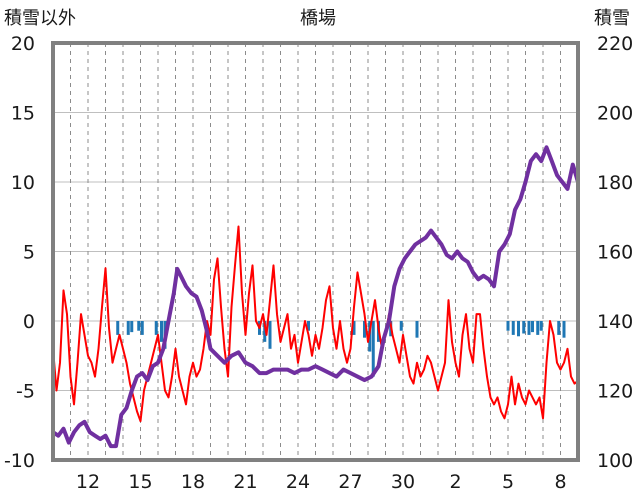 This screenshot has width=636, height=501. Describe the element at coordinates (508, 482) in the screenshot. I see `x-tick-label: 5` at that location.